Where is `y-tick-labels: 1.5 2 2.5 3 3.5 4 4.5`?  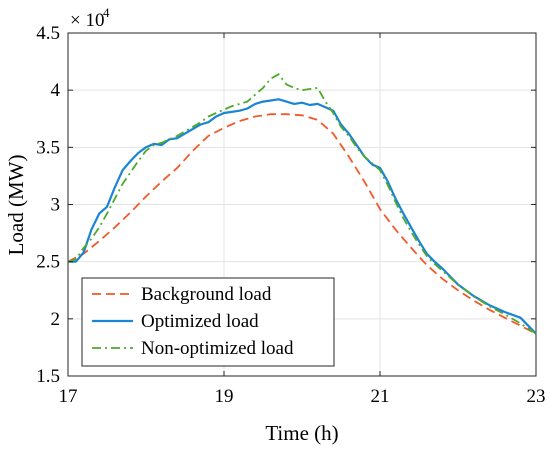
y-tick-labels: 1.5 2 2.5 3 3.5 4 4.5 is located at coordinates (48, 205).